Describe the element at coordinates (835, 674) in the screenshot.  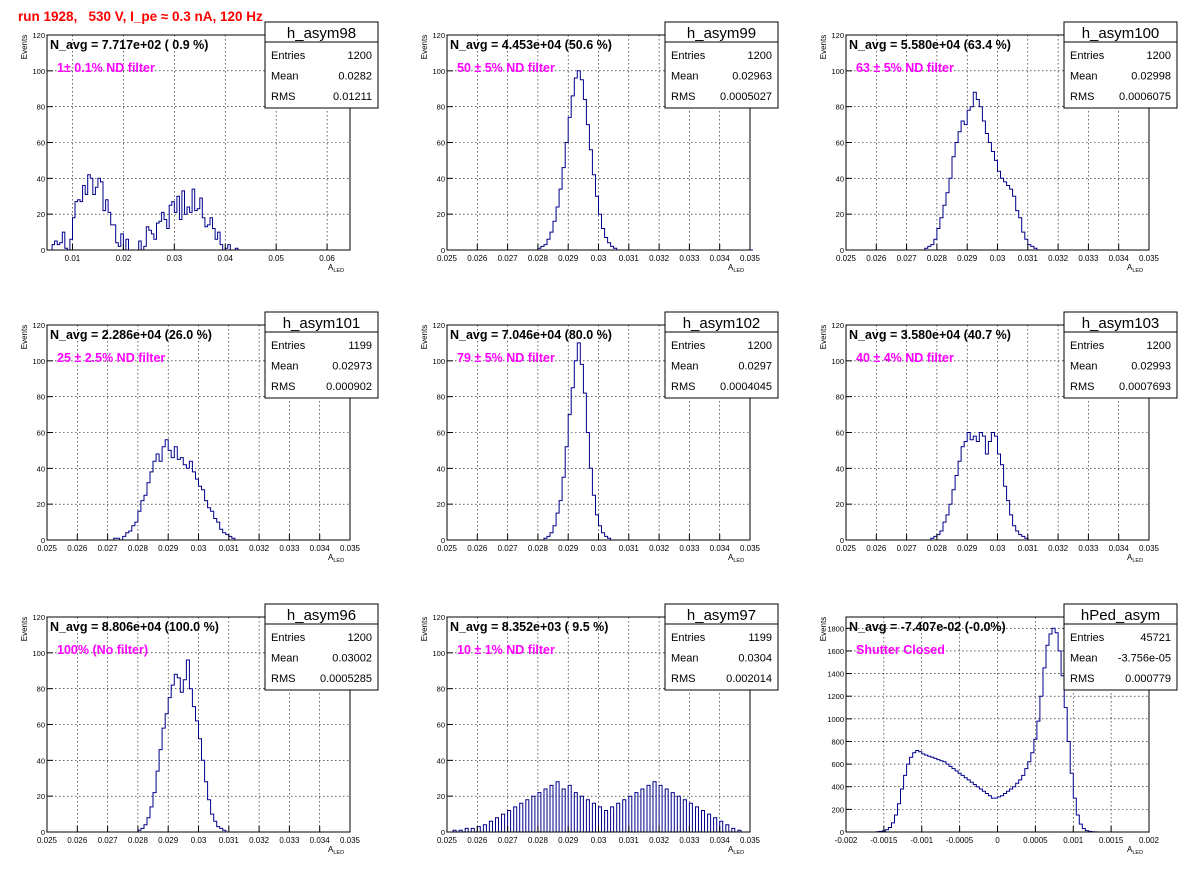
I see `y-tick-label: 1400` at that location.